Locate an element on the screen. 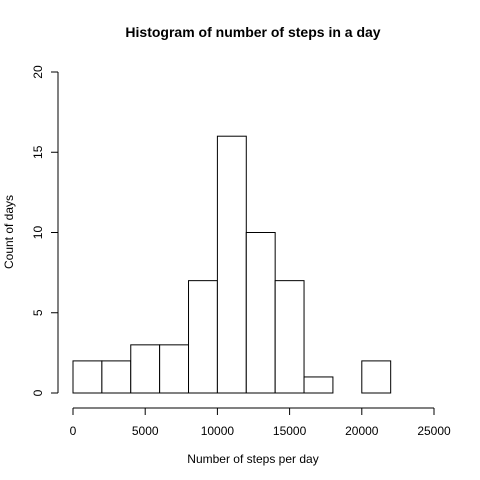 This screenshot has height=480, width=480. y-axis-tick-label: 10 is located at coordinates (38, 233).